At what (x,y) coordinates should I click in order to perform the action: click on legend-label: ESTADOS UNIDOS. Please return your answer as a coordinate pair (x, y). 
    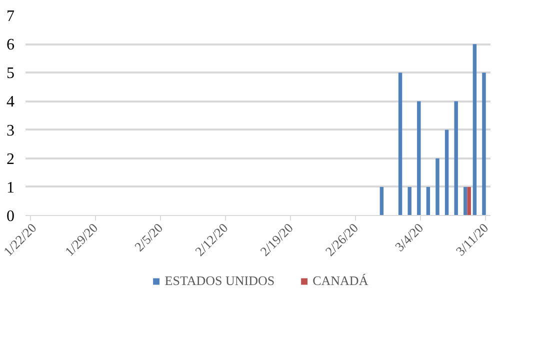
    Looking at the image, I should click on (219, 281).